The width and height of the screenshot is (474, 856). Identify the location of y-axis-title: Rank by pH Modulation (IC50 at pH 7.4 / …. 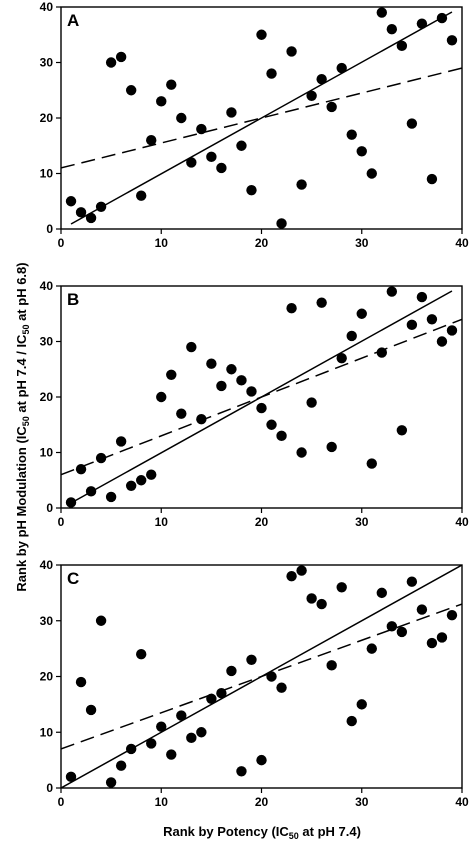
(22, 426).